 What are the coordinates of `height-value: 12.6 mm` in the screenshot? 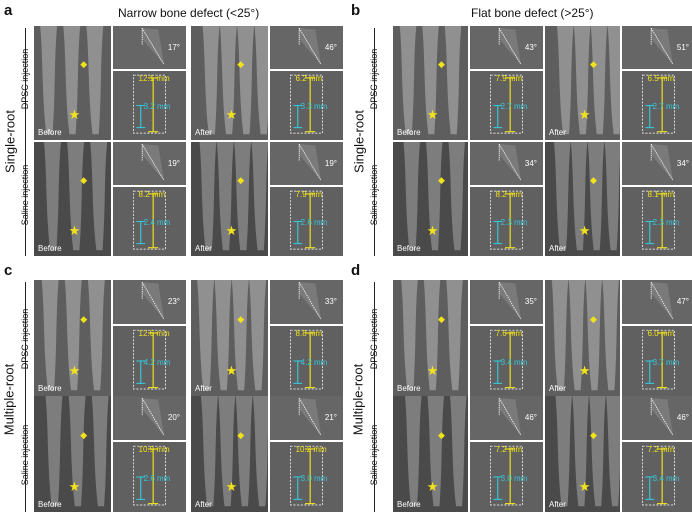 It's located at (154, 333).